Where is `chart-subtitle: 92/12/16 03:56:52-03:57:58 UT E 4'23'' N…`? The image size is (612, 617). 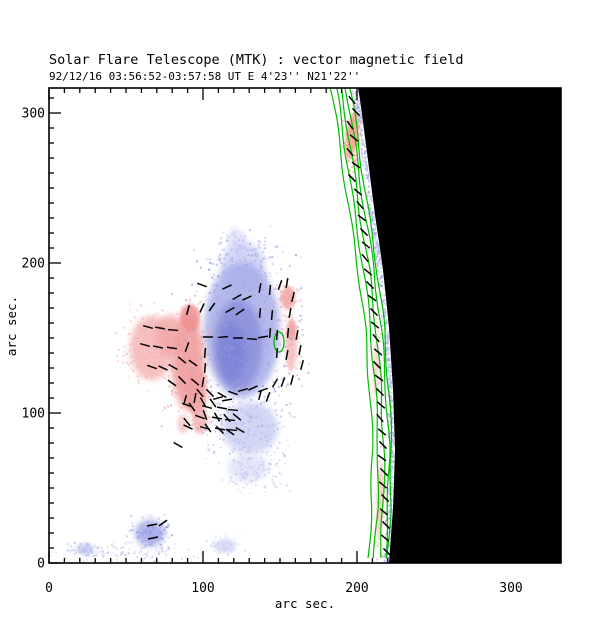 chart-subtitle: 92/12/16 03:56:52-03:57:58 UT E 4'23'' N… is located at coordinates (204, 76).